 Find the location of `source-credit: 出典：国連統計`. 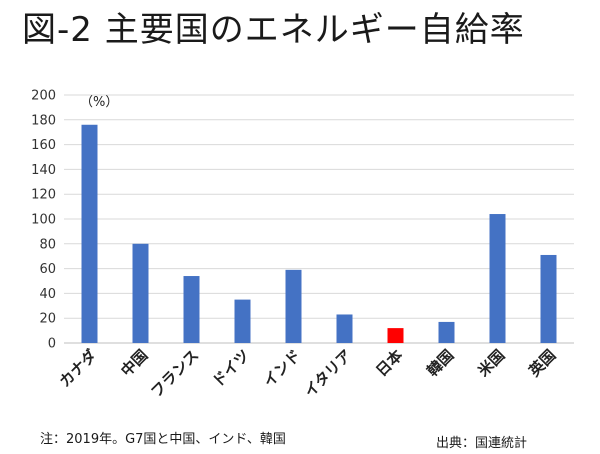

source-credit: 出典：国連統計 is located at coordinates (482, 443).